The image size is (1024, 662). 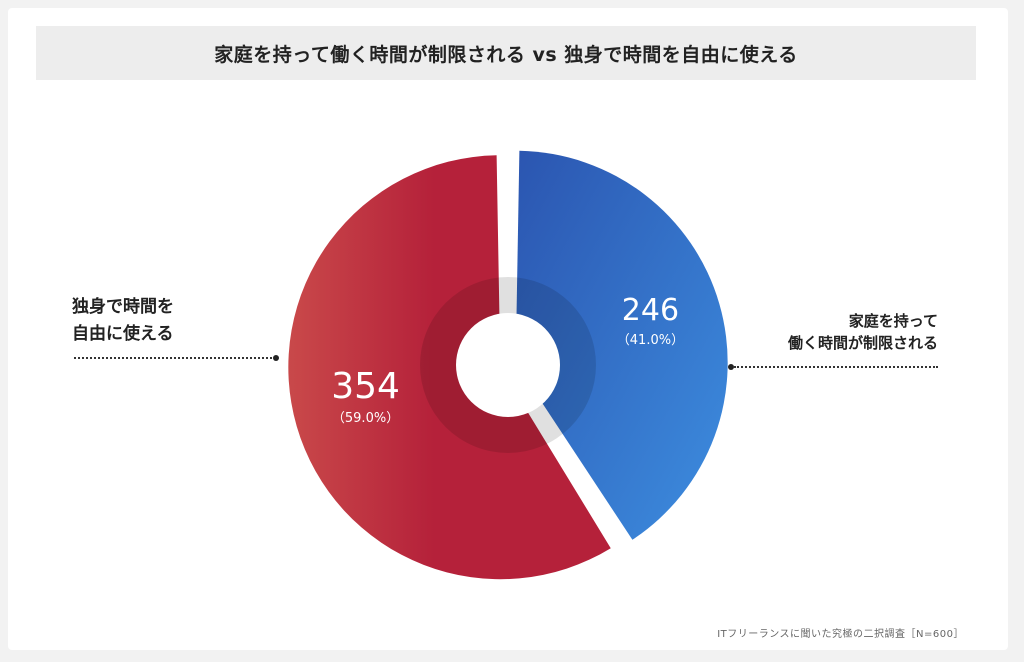 I want to click on right-category-label: 家庭を持って 働く時間が制限される, so click(x=840, y=332).